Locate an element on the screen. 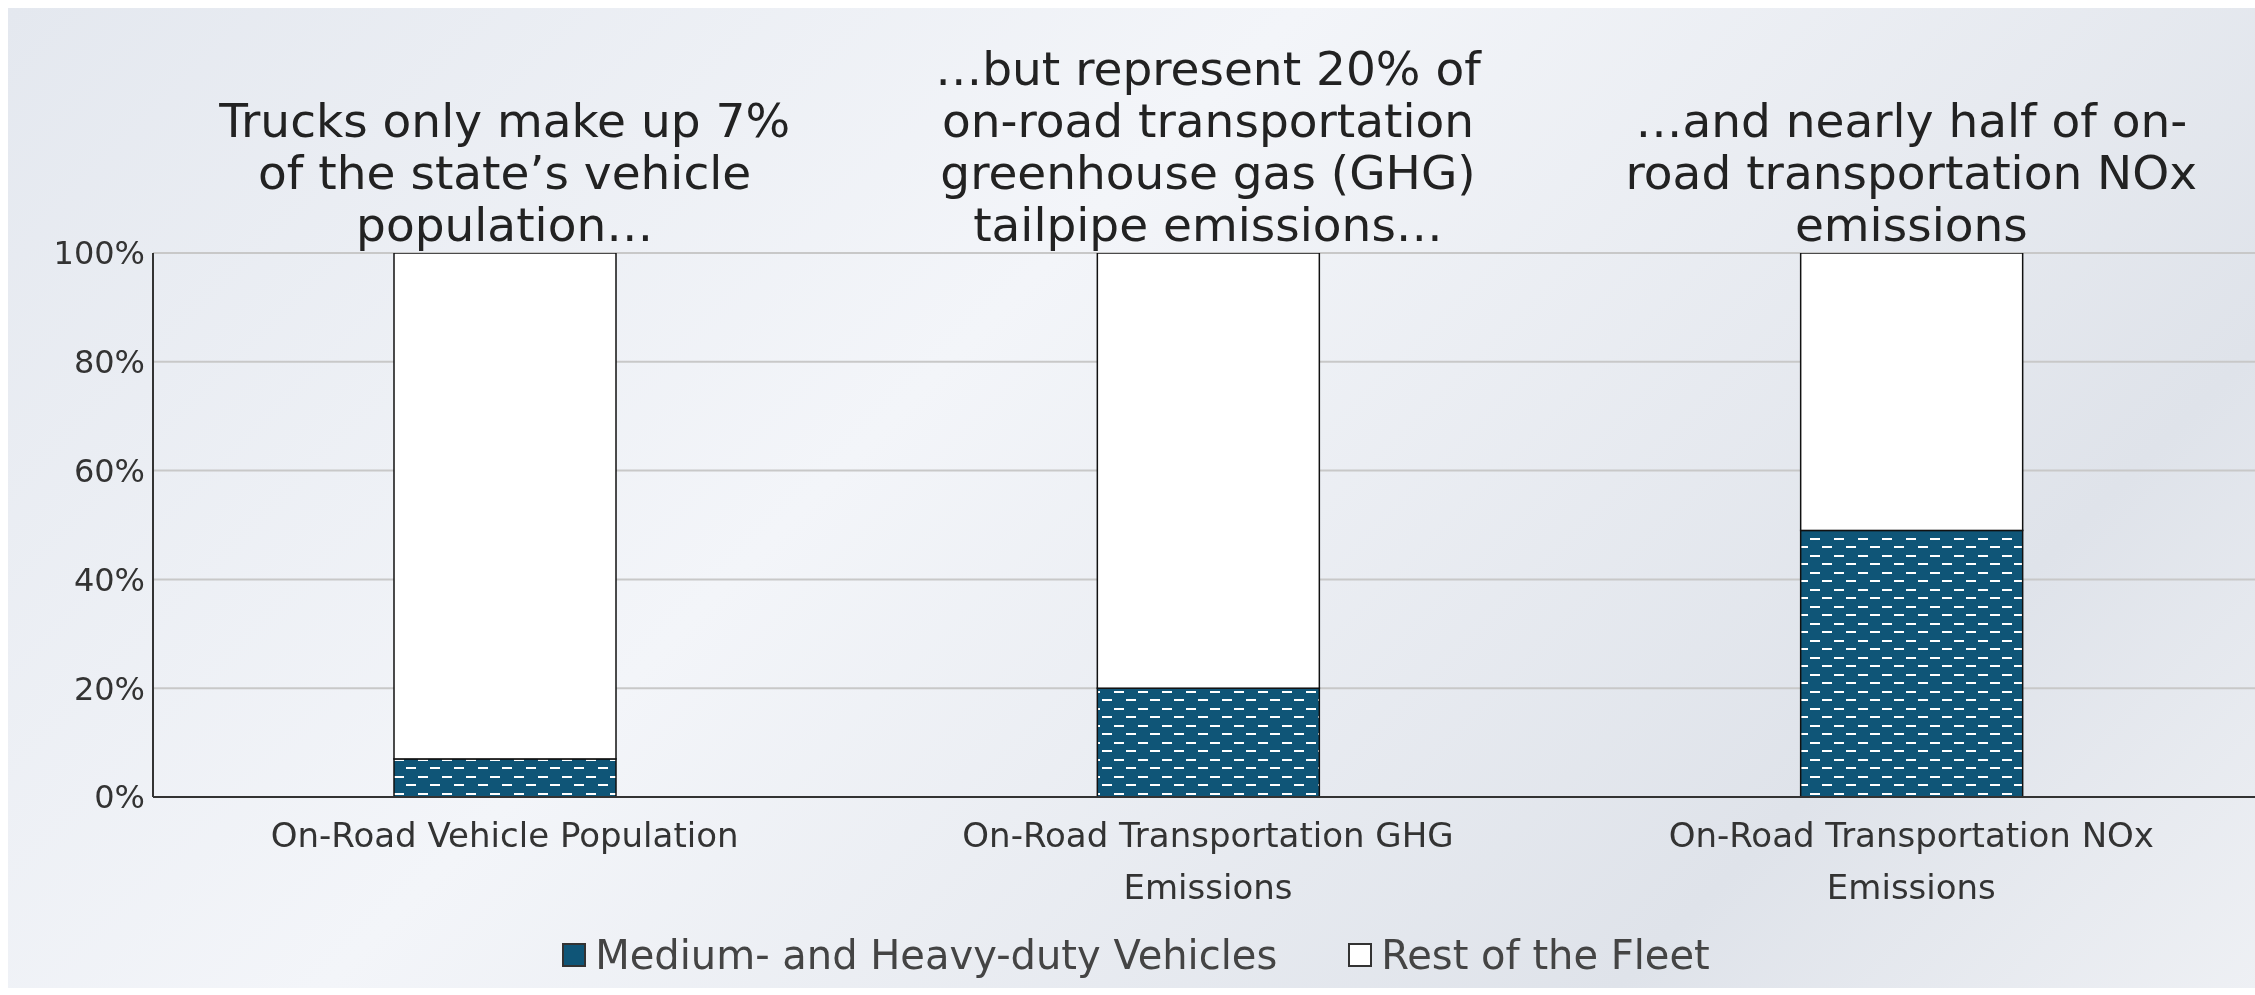  y-tick-label: 20% is located at coordinates (109, 688).